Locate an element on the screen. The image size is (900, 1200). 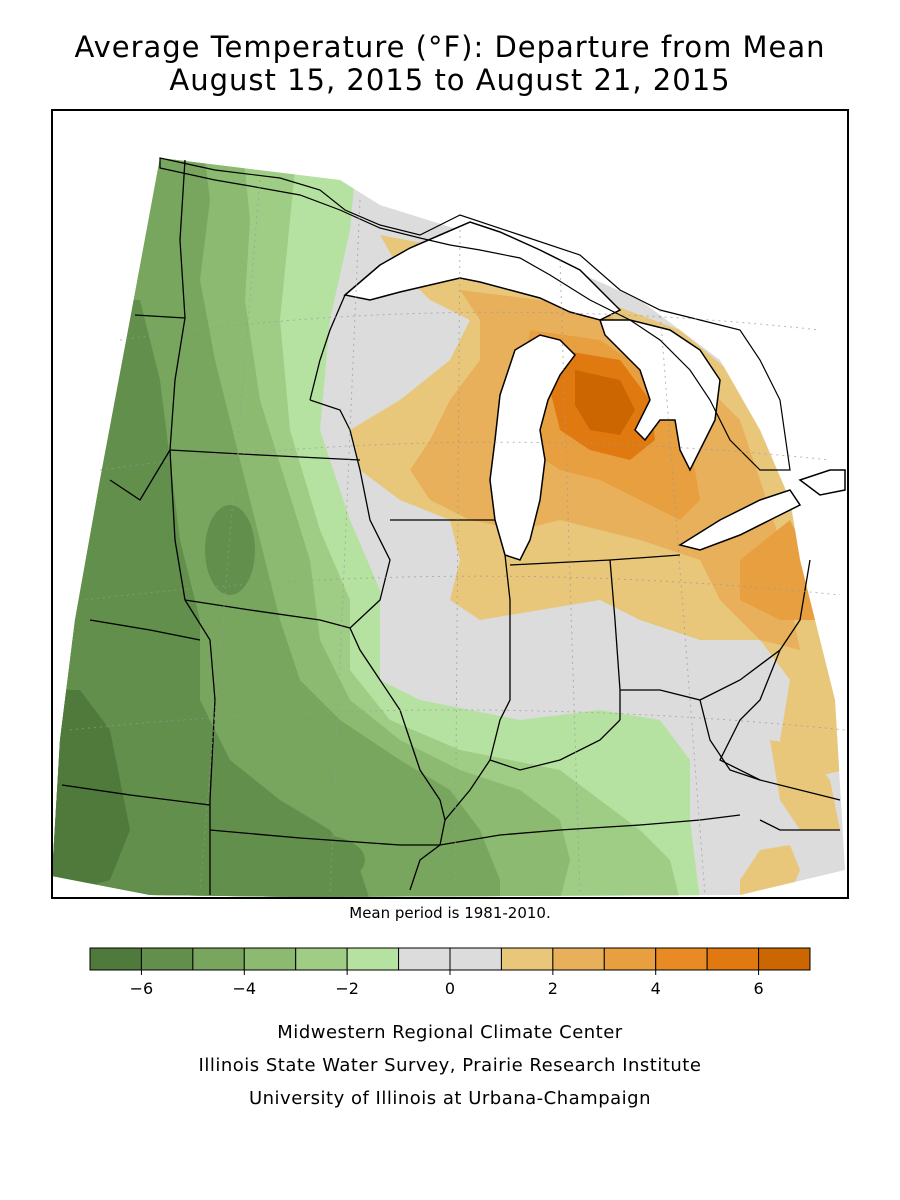
legend-tick-label: 2 is located at coordinates (553, 988).